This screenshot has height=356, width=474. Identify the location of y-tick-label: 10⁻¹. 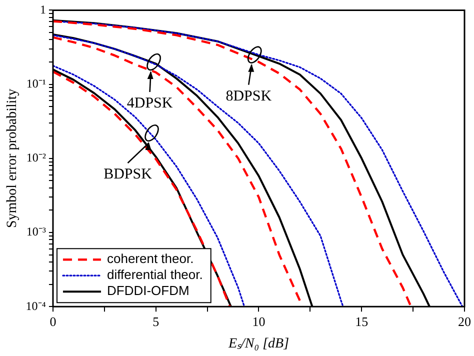
(36, 83).